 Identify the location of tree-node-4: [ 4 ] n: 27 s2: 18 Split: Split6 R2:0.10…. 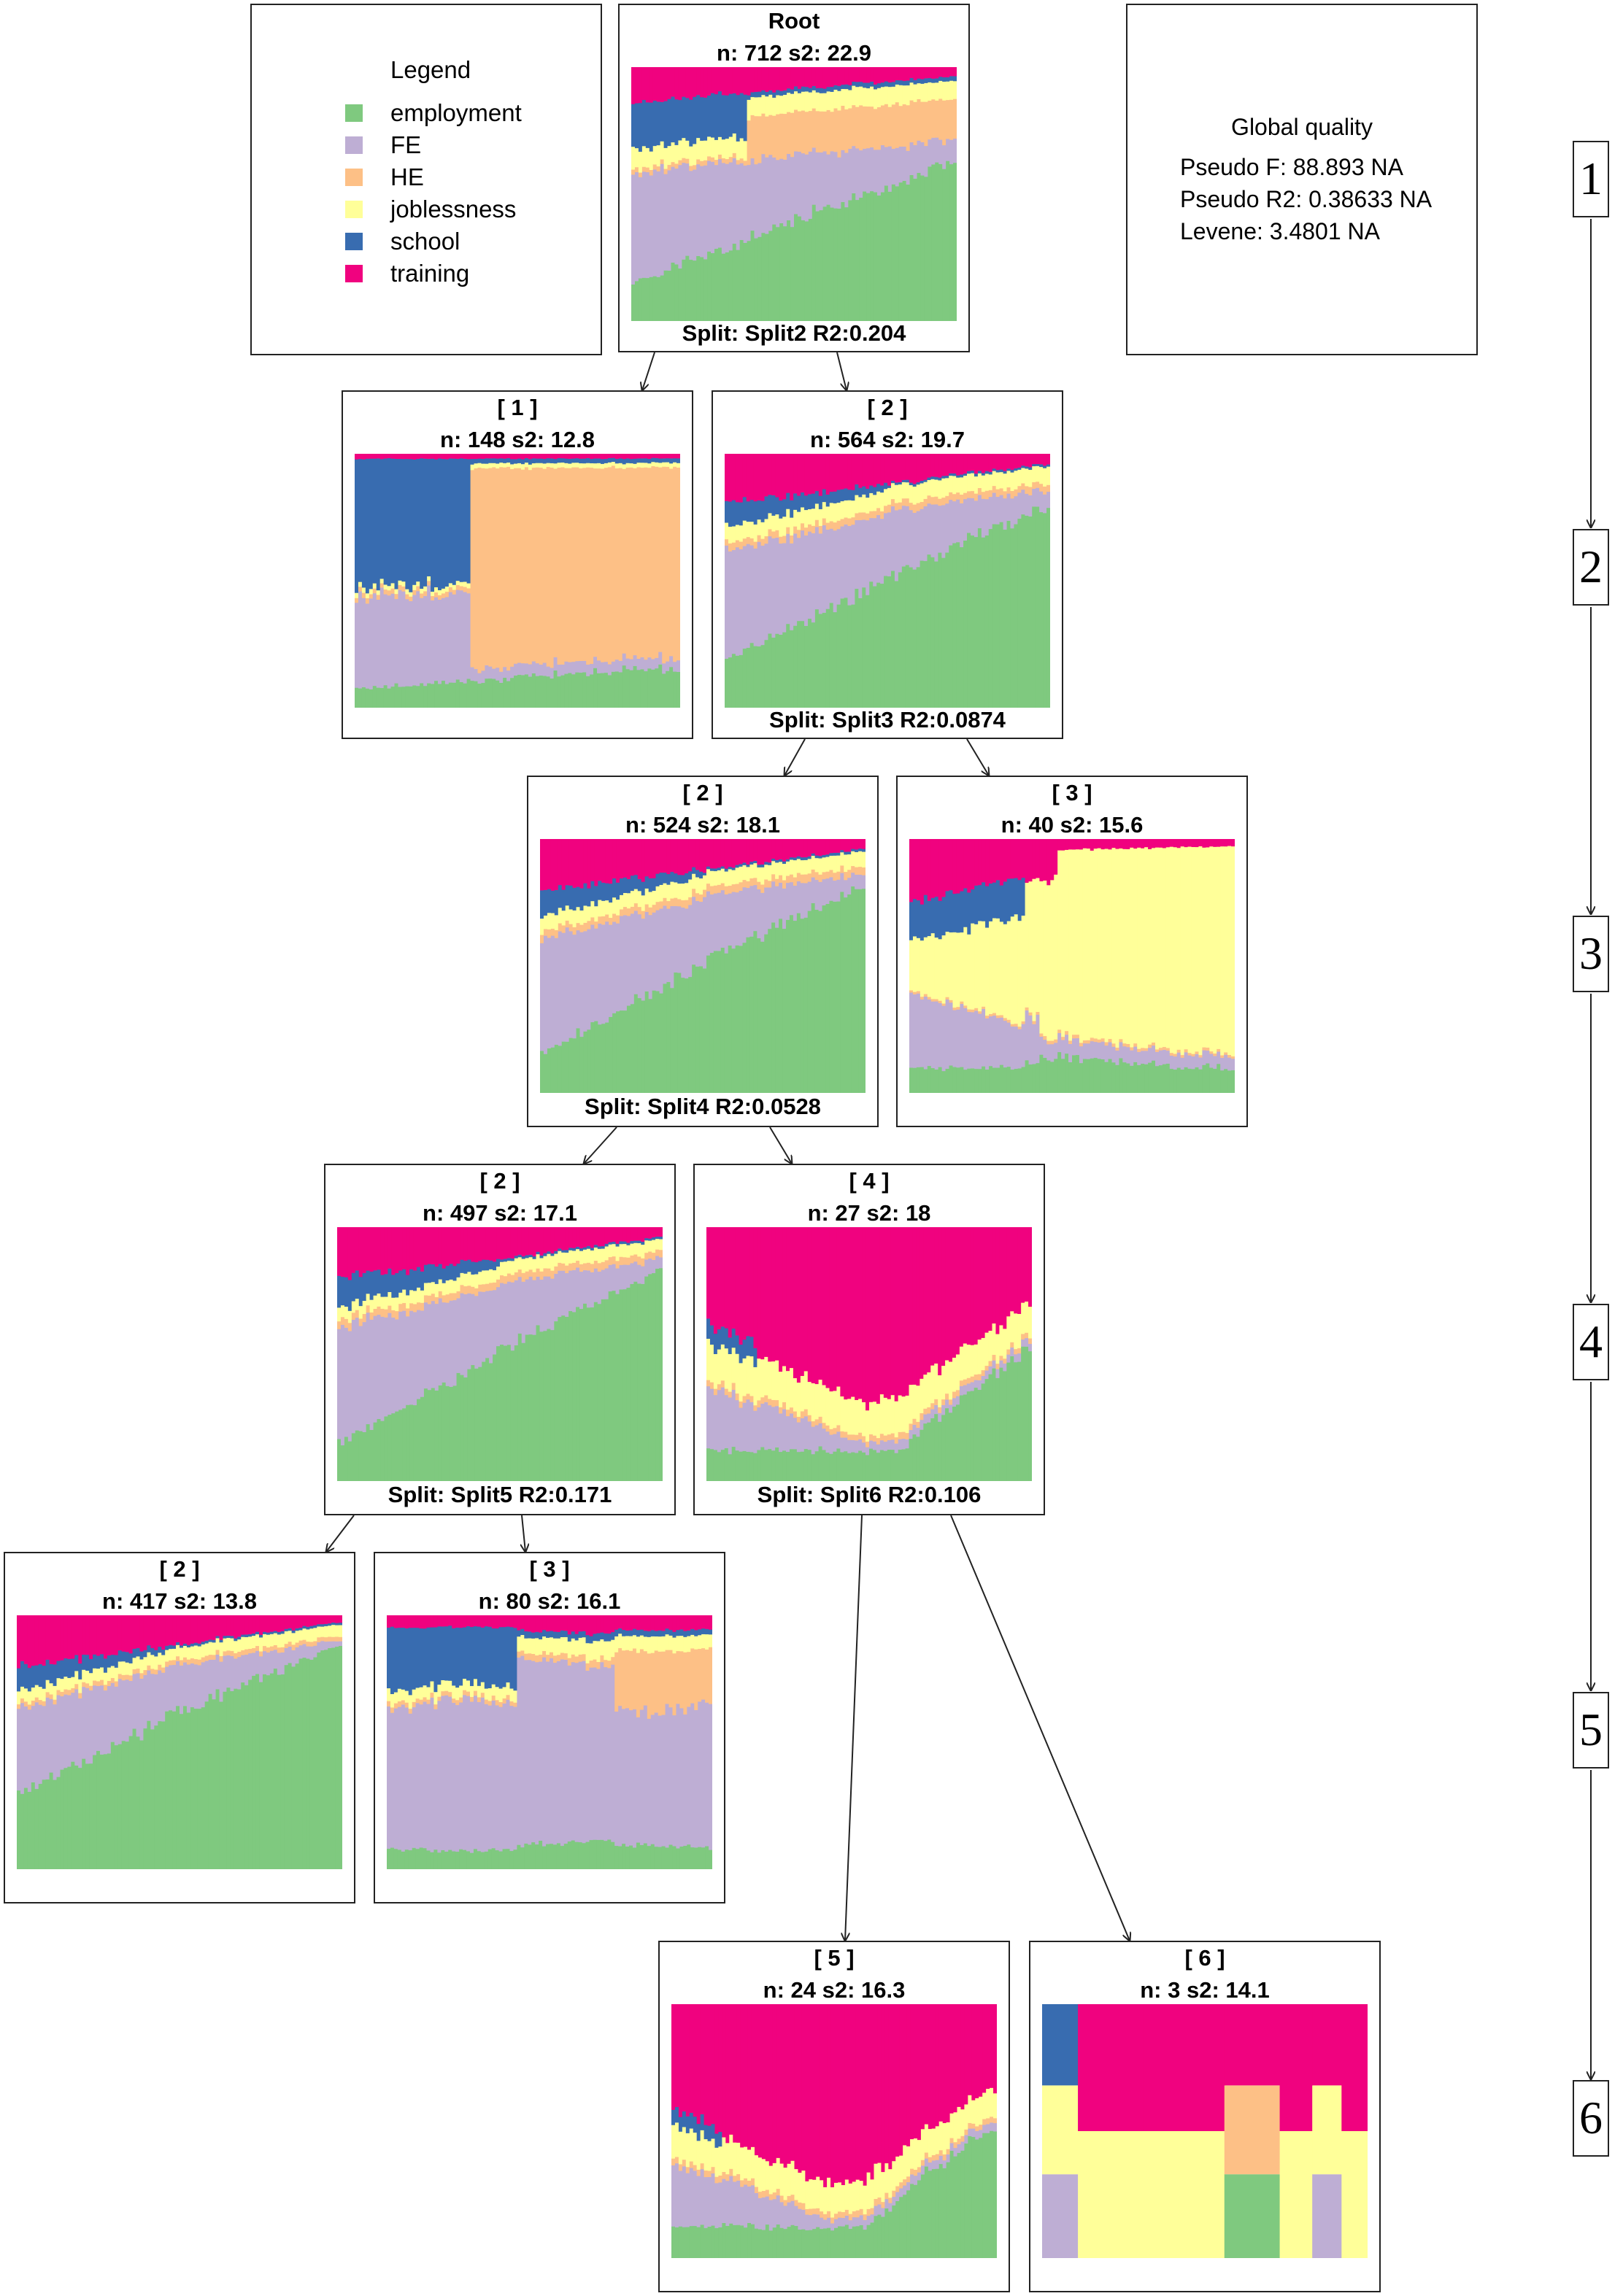
(869, 1340).